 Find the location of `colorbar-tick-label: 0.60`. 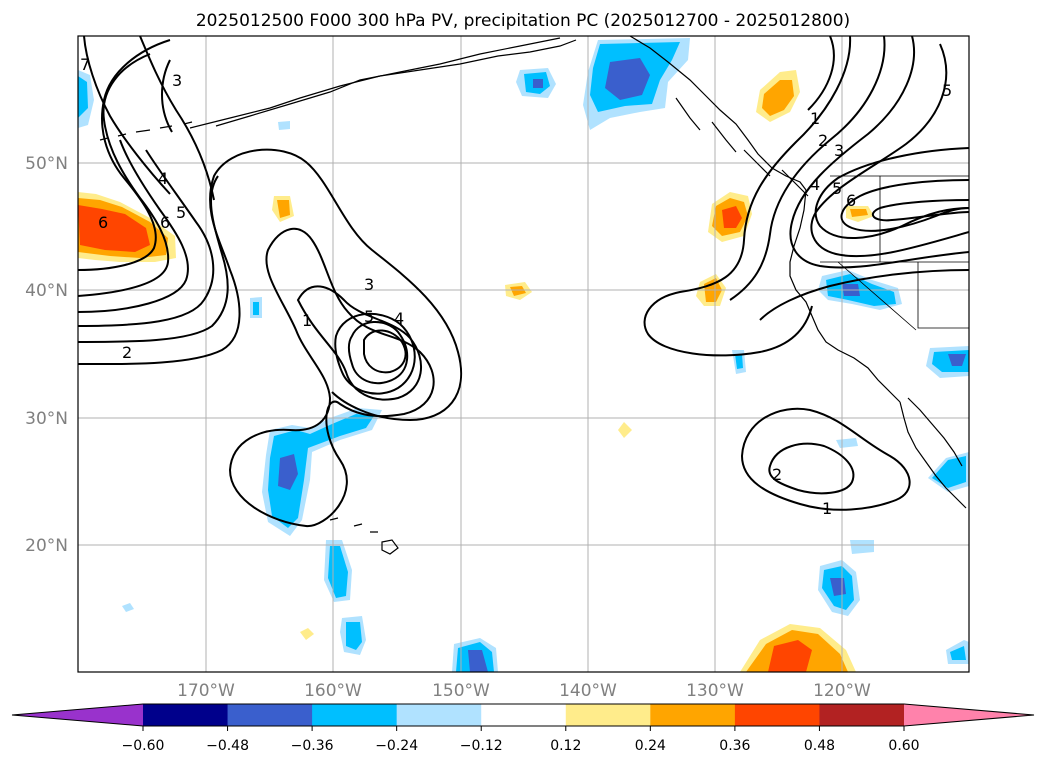

colorbar-tick-label: 0.60 is located at coordinates (903, 746).